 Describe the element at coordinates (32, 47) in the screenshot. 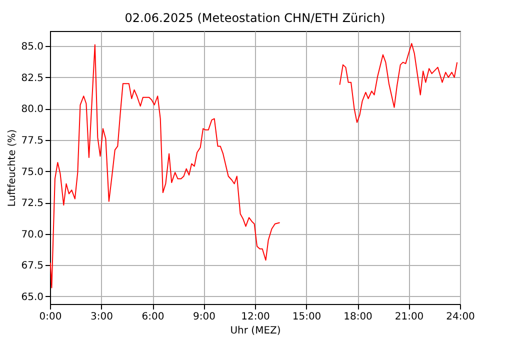

I see `y-tick-label: 85.0` at that location.